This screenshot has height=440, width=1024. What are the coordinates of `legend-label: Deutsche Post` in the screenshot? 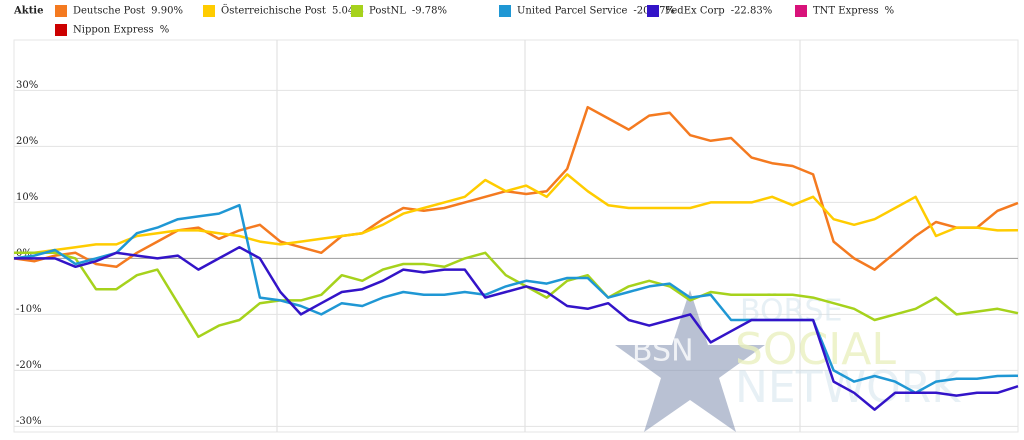 It's located at (109, 11).